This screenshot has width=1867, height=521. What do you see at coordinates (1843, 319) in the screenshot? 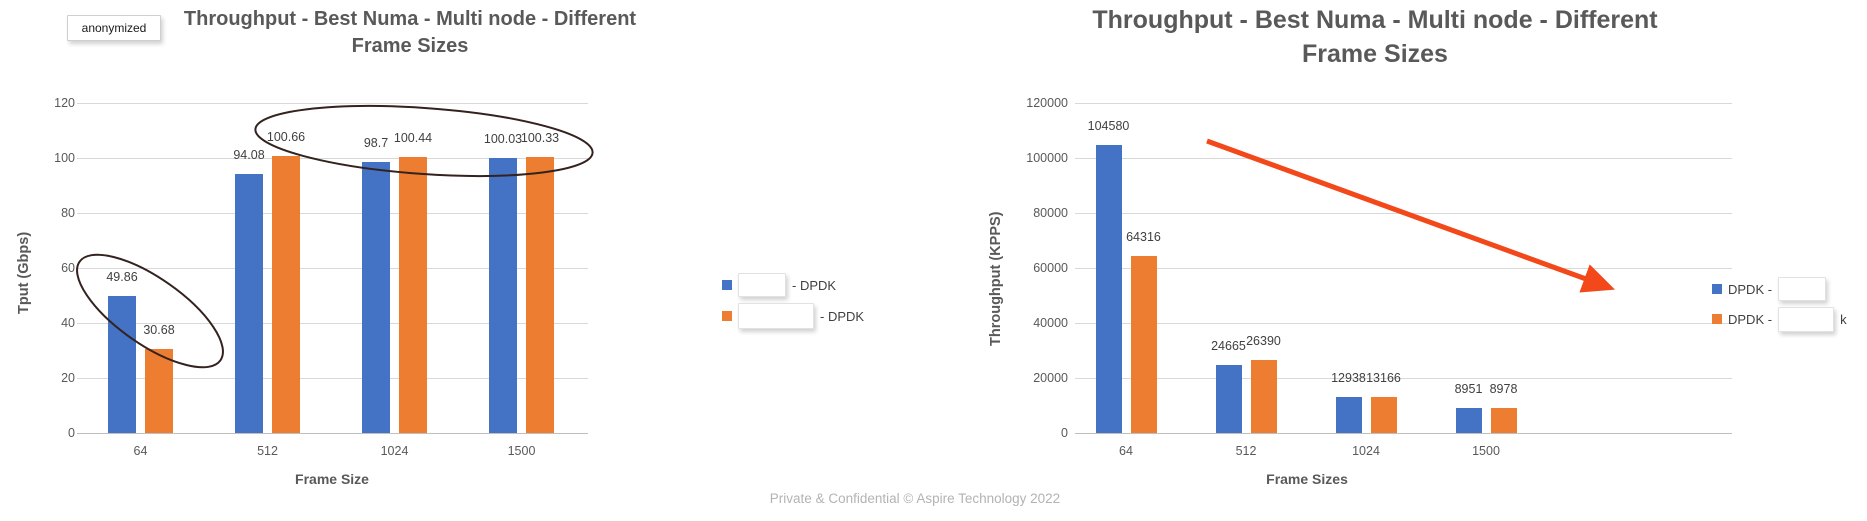
I see `legend-label-text: k` at bounding box center [1843, 319].